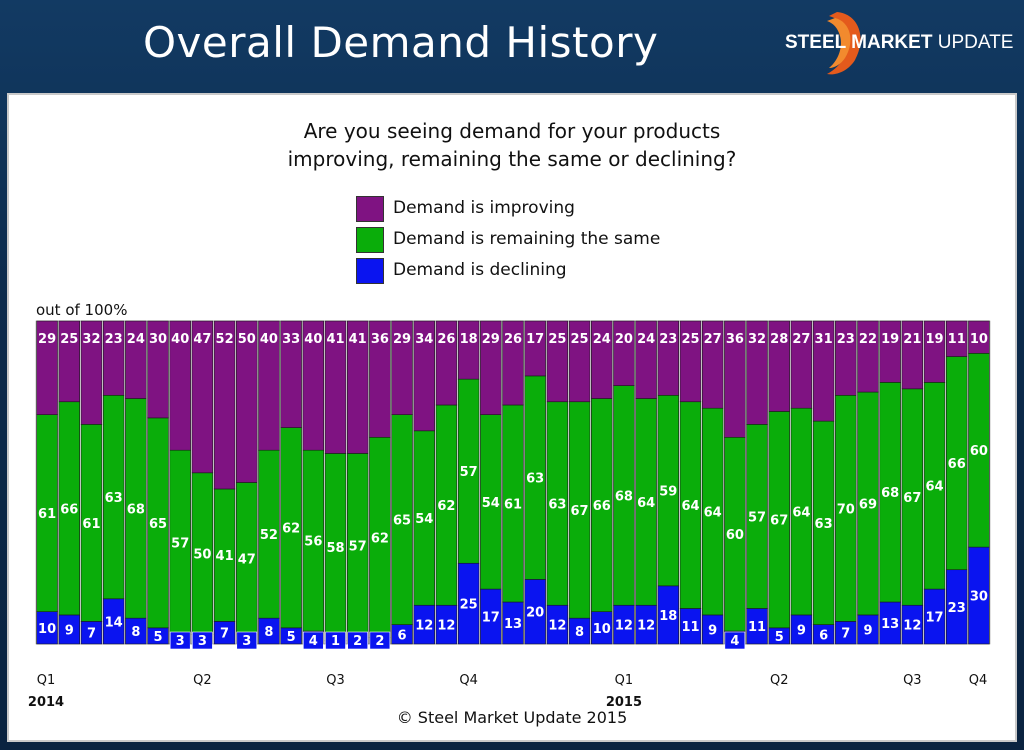  I want to click on data-label-declining: 18, so click(668, 616).